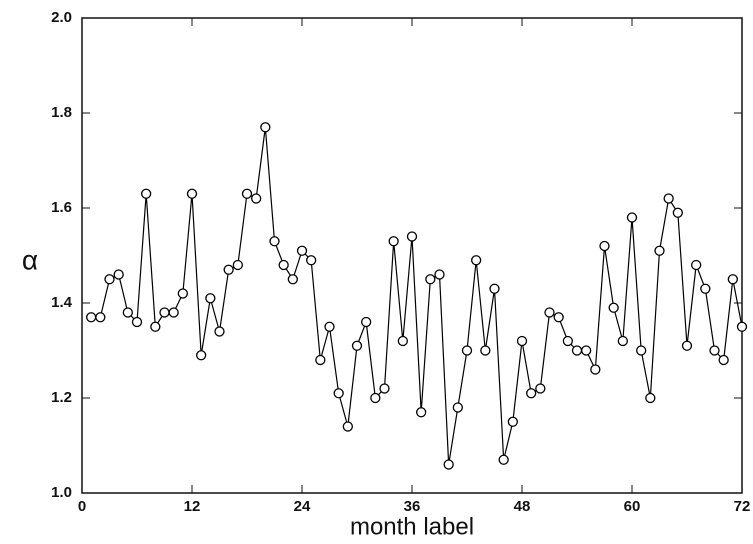 This screenshot has width=753, height=544. What do you see at coordinates (192, 506) in the screenshot?
I see `x-tick-label: 12` at bounding box center [192, 506].